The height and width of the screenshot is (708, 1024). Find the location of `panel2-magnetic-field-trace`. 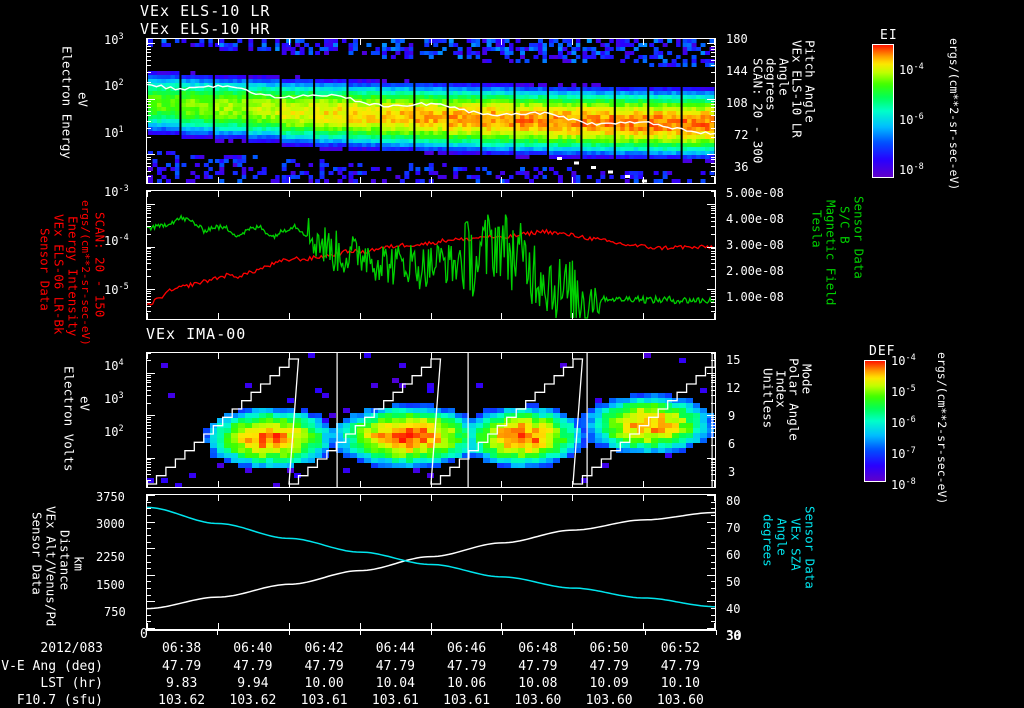

panel2-magnetic-field-trace is located at coordinates (431, 266).